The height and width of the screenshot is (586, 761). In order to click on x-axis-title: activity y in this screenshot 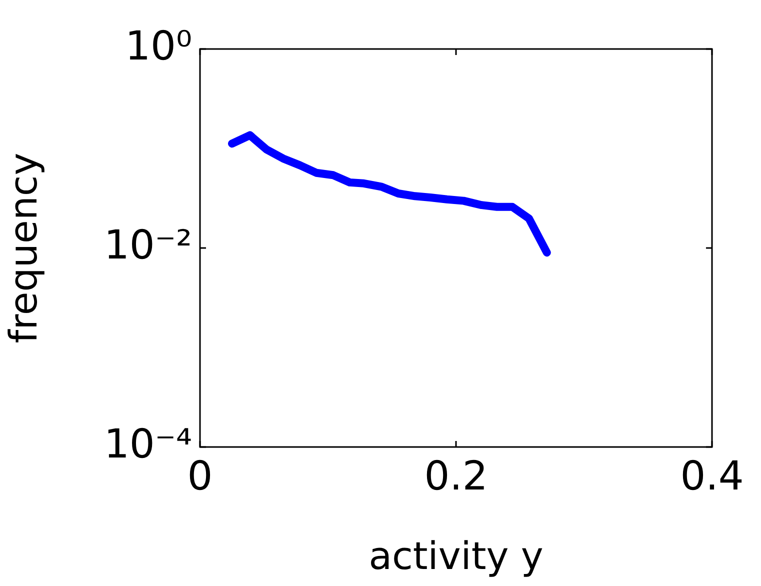, I will do `click(456, 556)`.